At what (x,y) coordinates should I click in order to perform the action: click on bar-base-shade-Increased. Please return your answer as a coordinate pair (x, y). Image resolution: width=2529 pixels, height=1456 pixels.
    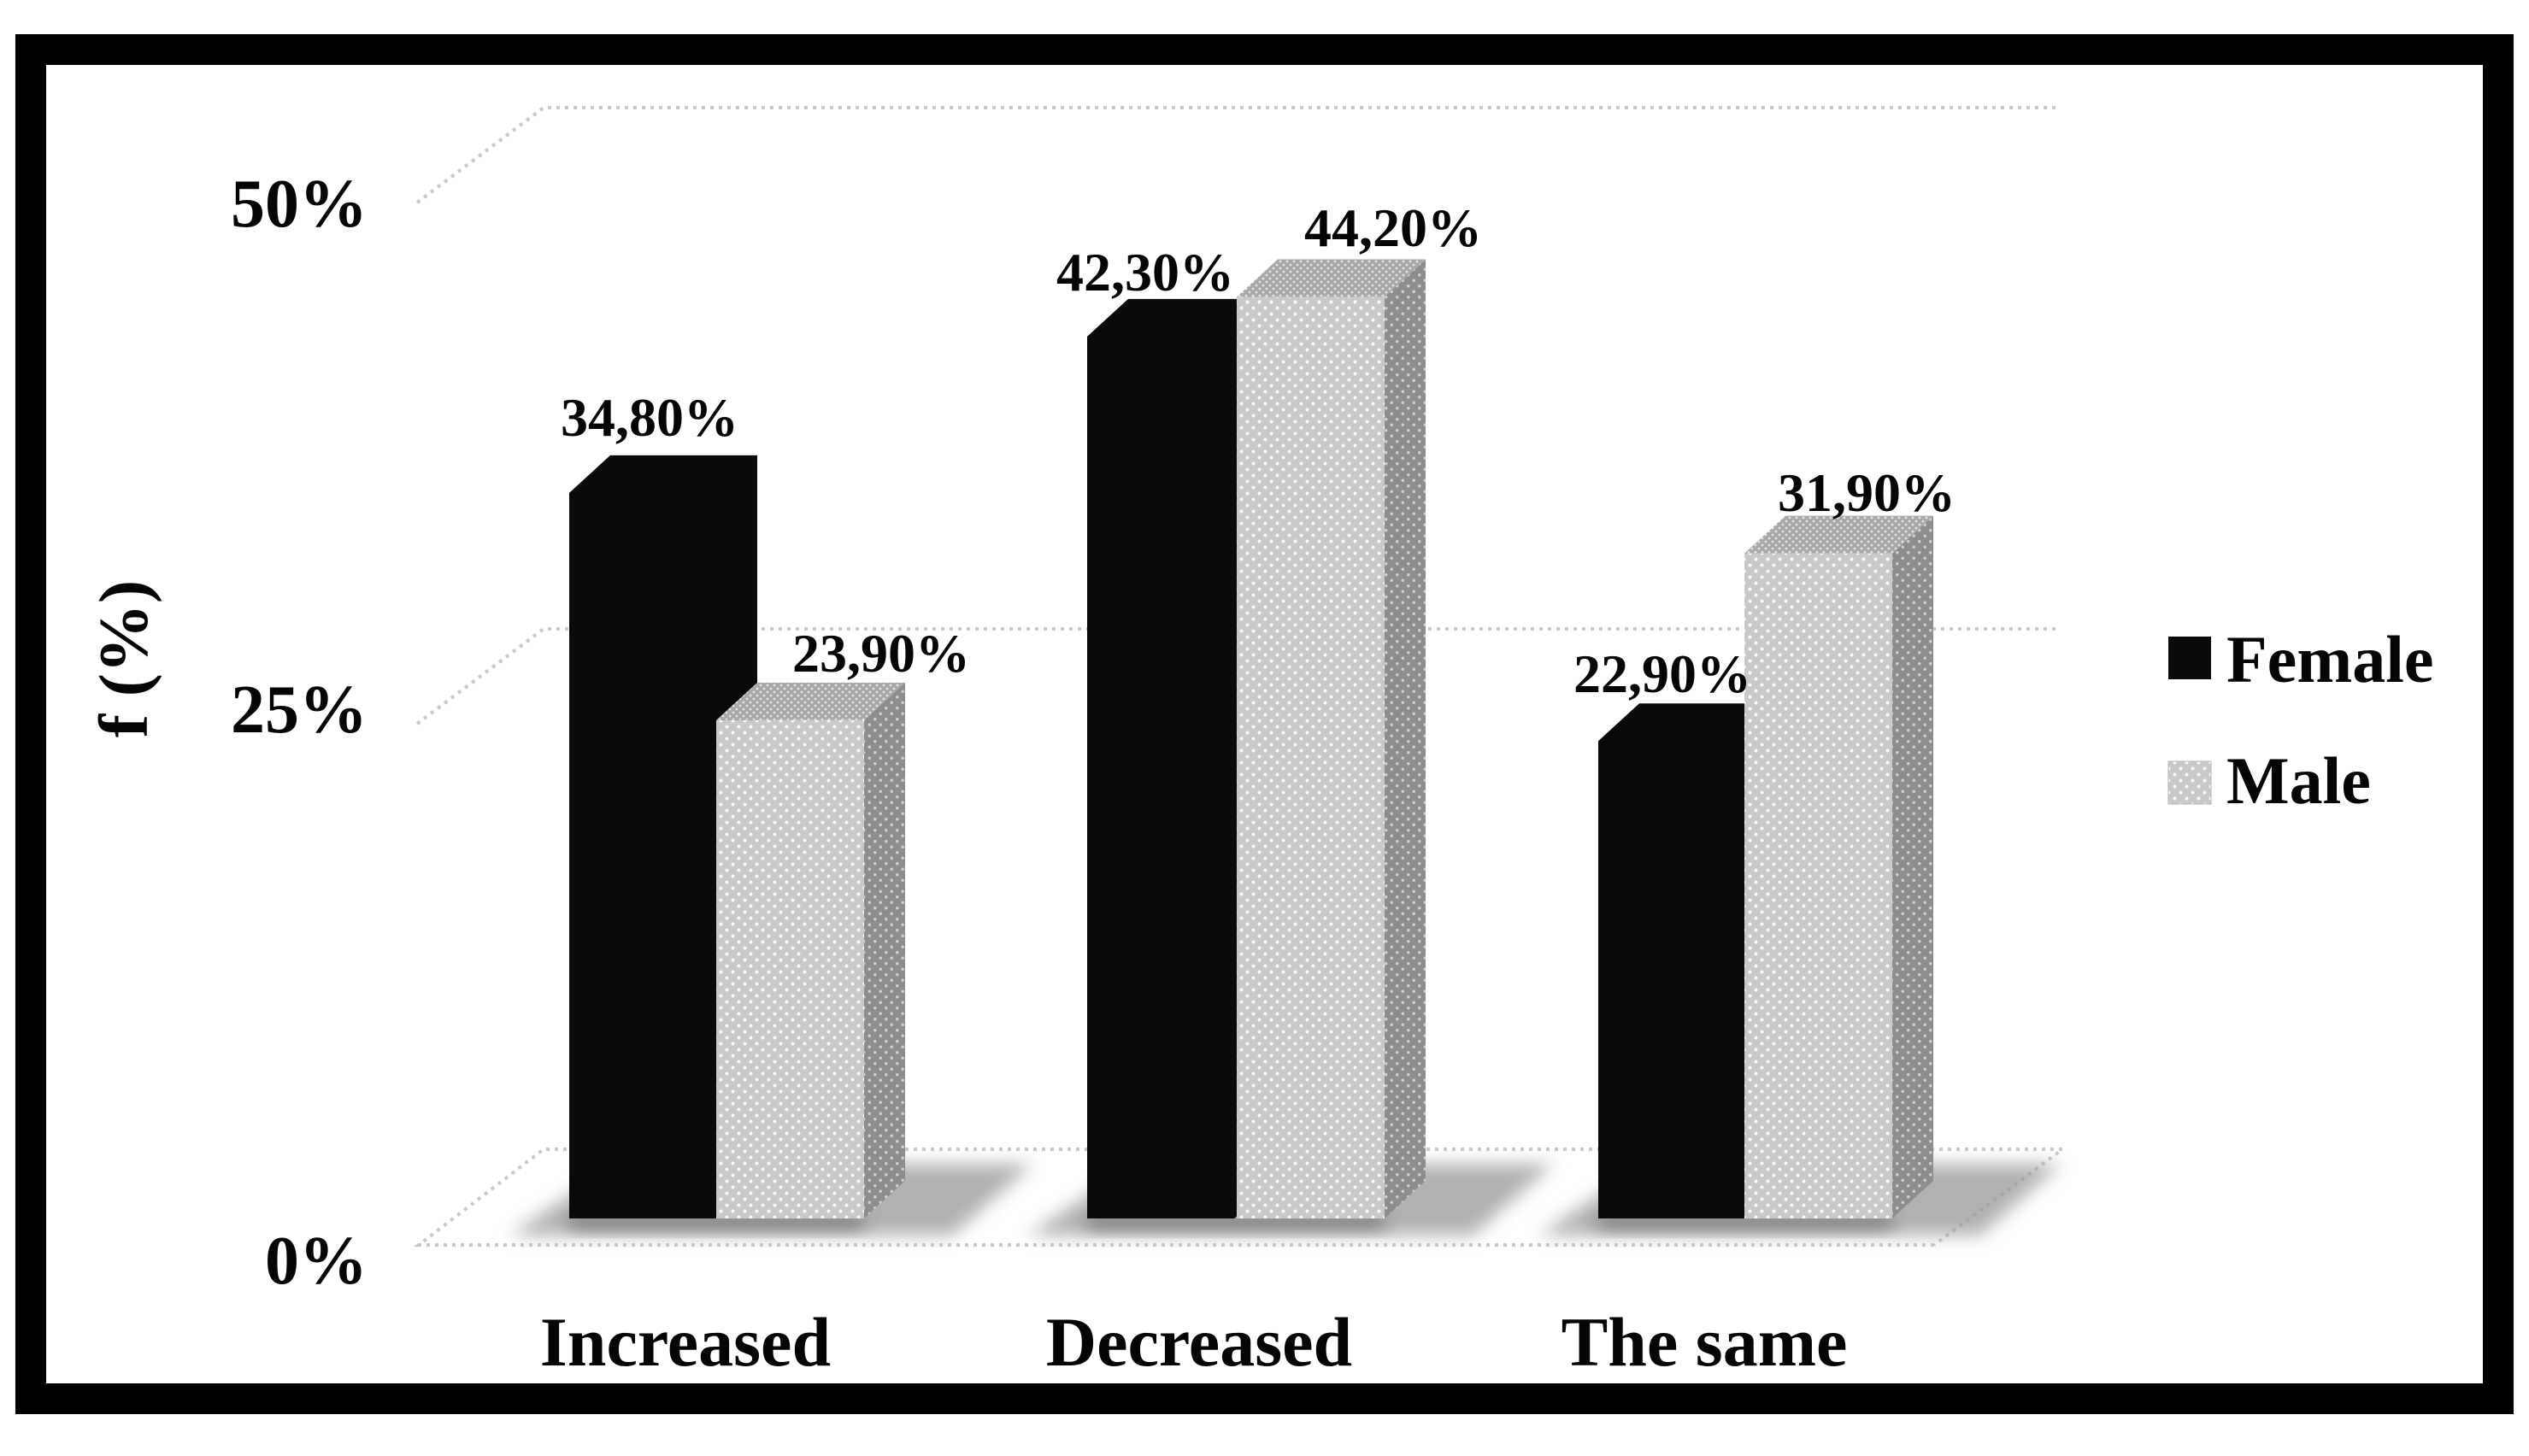
    Looking at the image, I should click on (716, 1223).